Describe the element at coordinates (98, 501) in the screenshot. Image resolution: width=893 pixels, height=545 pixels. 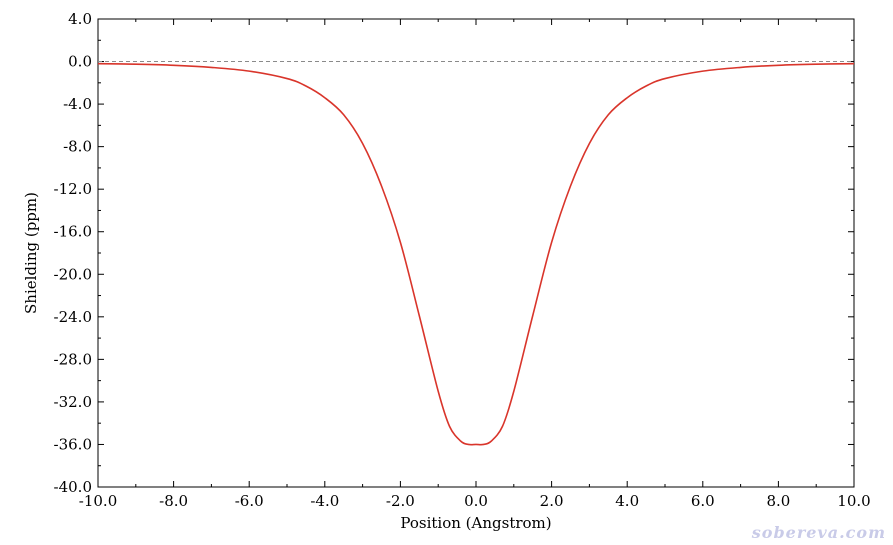
I see `x-tick-label: -10.0` at that location.